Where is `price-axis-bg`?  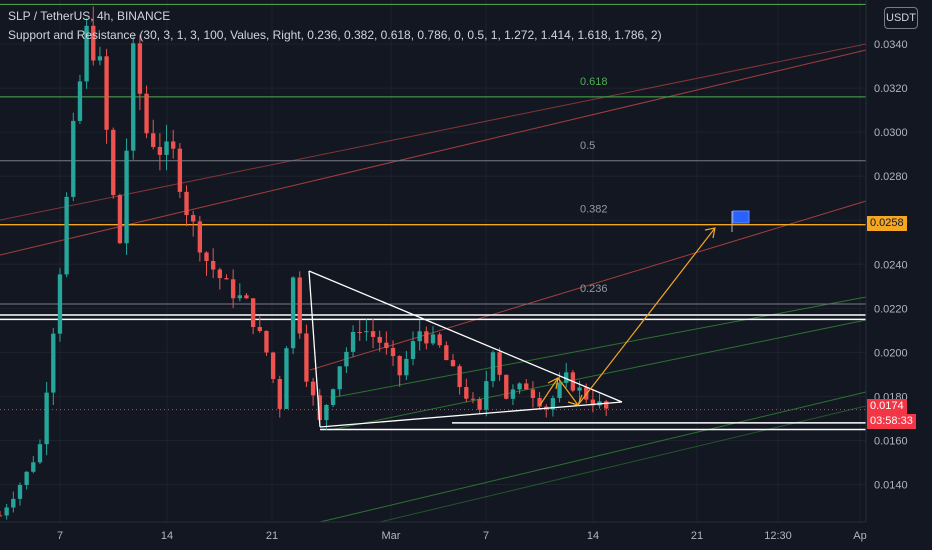
price-axis-bg is located at coordinates (899, 275).